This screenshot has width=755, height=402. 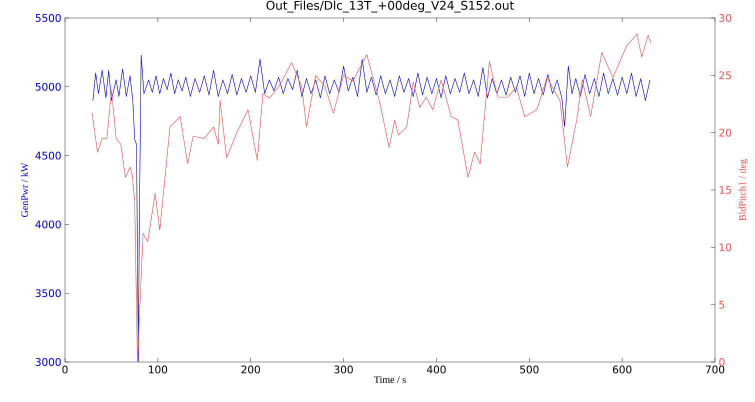 I want to click on y-tick-label: 3000, so click(x=48, y=362).